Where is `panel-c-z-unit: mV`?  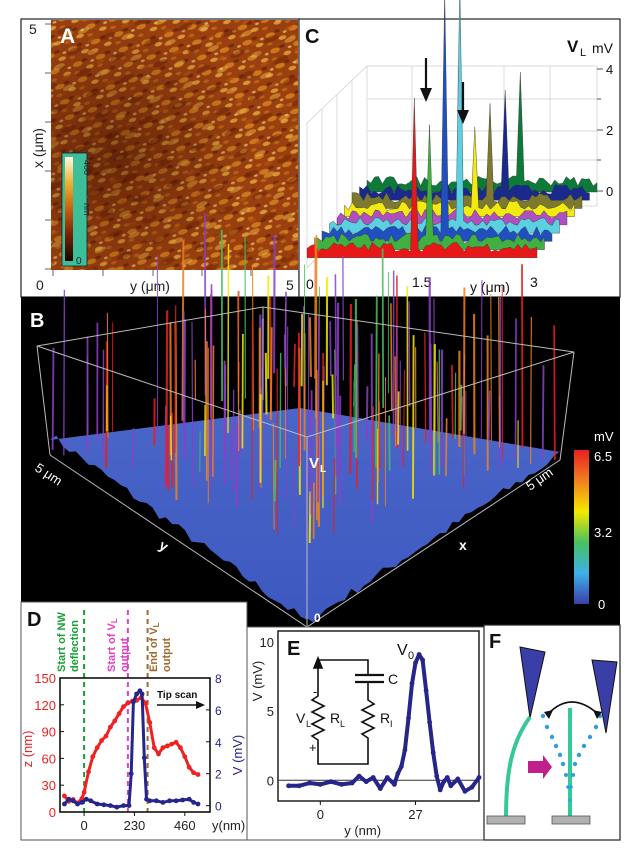 panel-c-z-unit: mV is located at coordinates (603, 48).